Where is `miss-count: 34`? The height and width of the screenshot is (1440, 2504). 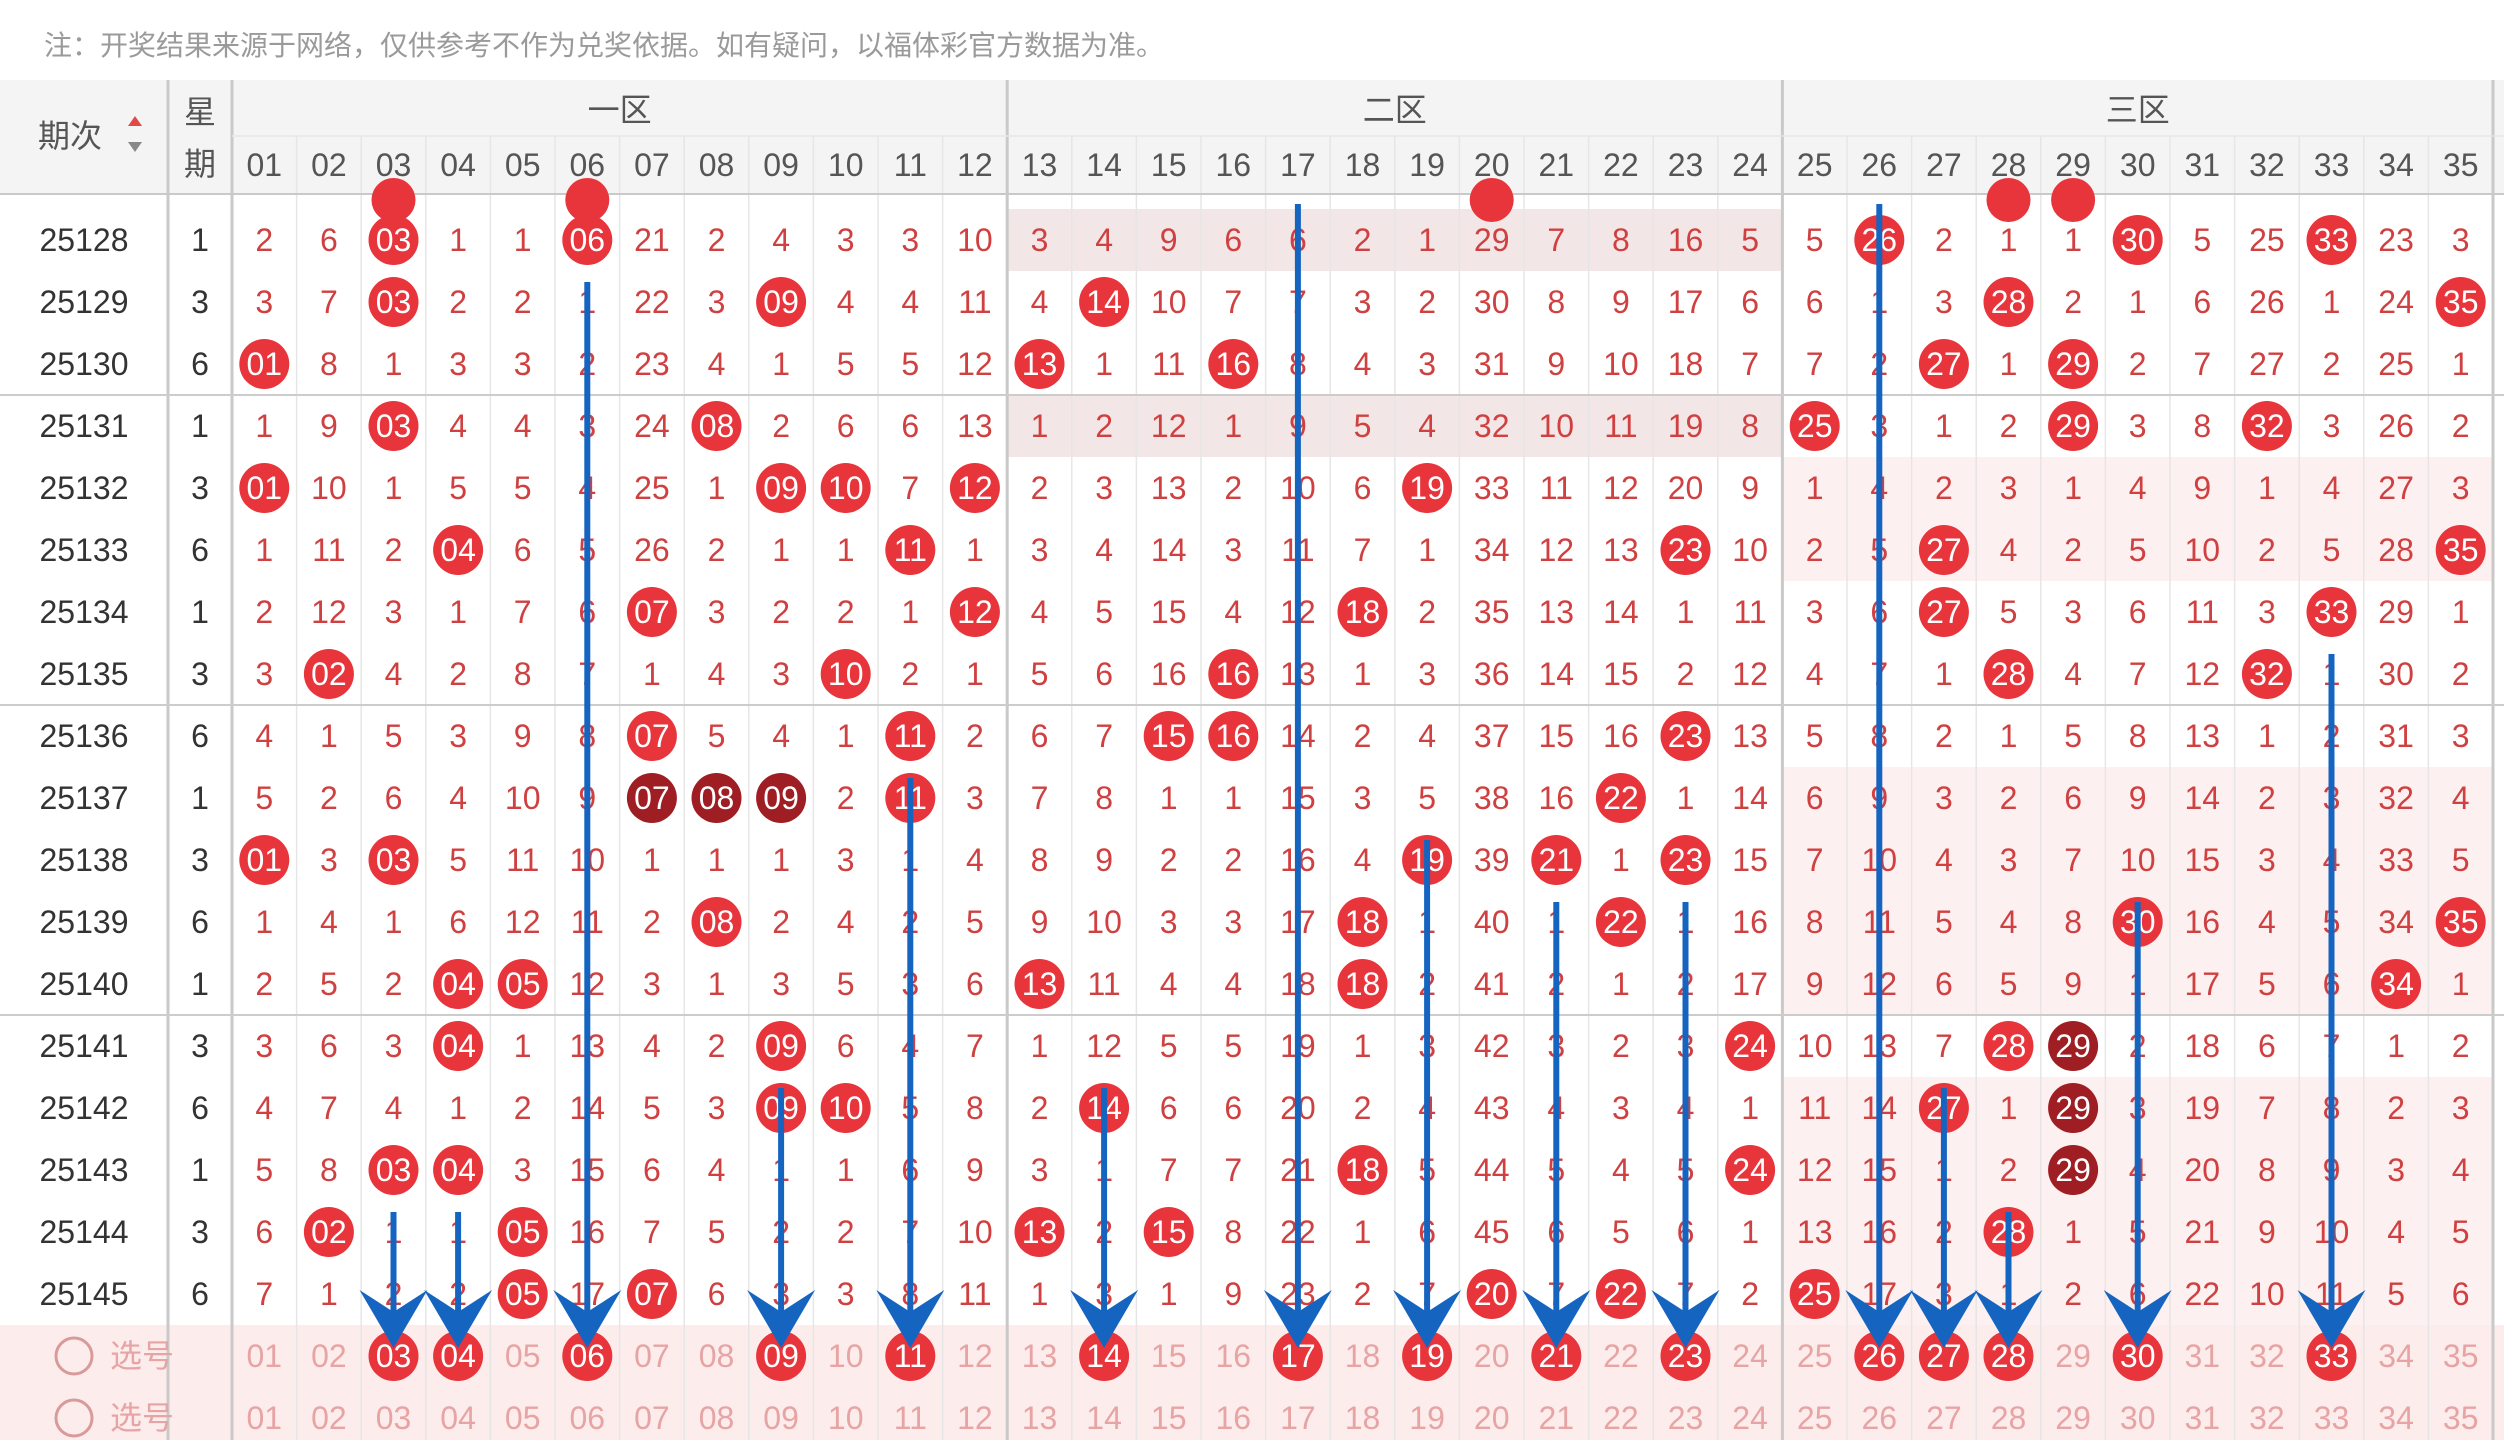 miss-count: 34 is located at coordinates (1492, 550).